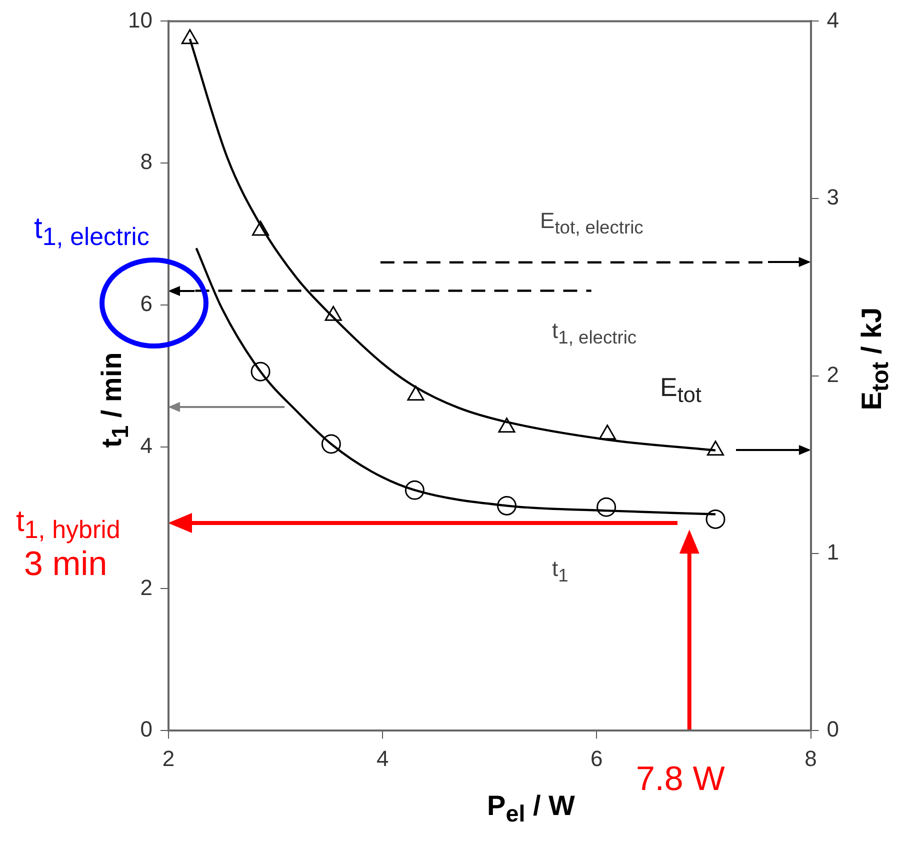  What do you see at coordinates (68, 525) in the screenshot?
I see `text: t$_{1, hybrid}$` at bounding box center [68, 525].